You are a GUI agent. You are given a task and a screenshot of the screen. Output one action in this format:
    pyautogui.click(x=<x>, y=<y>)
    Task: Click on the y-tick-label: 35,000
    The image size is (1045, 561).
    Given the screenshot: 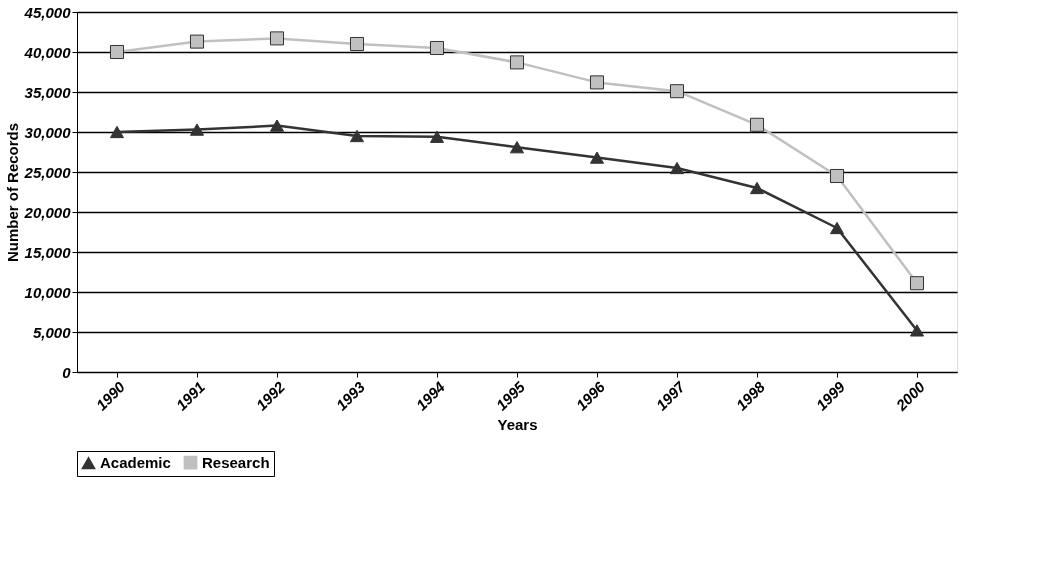 What is the action you would take?
    pyautogui.click(x=48, y=92)
    